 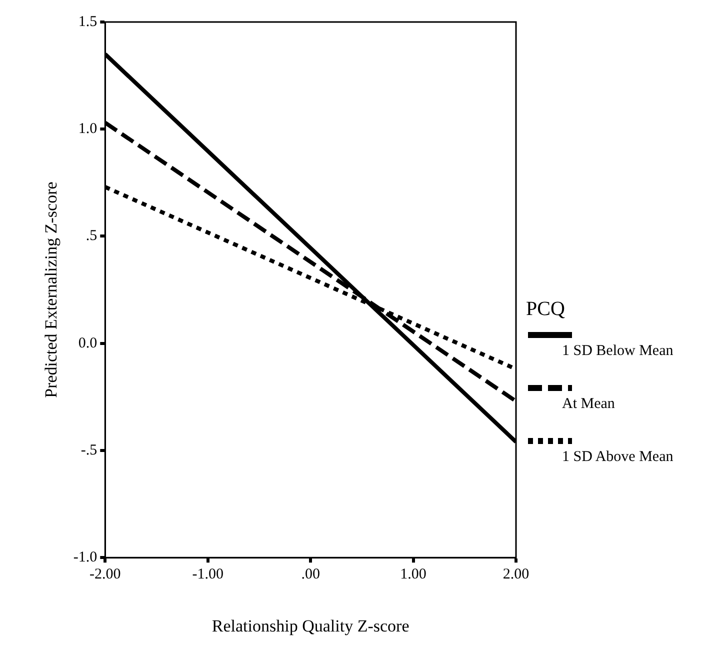 I want to click on y-tick-label: 1.0, so click(x=88, y=129).